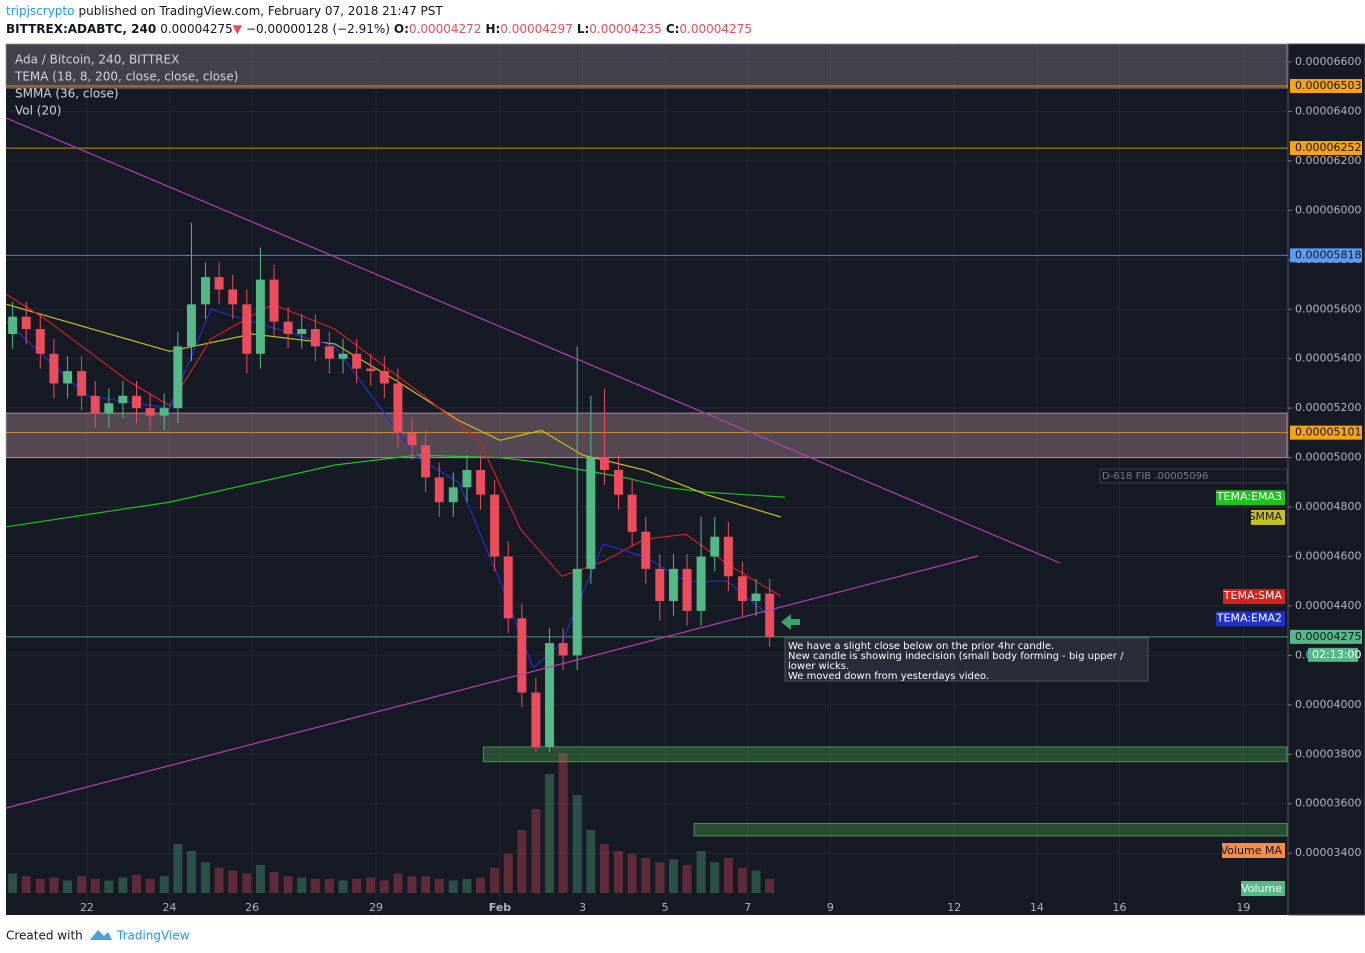 This screenshot has width=1365, height=953. Describe the element at coordinates (126, 77) in the screenshot. I see `legend-text: TEMA (18, 8, 200, close, close, close)` at that location.